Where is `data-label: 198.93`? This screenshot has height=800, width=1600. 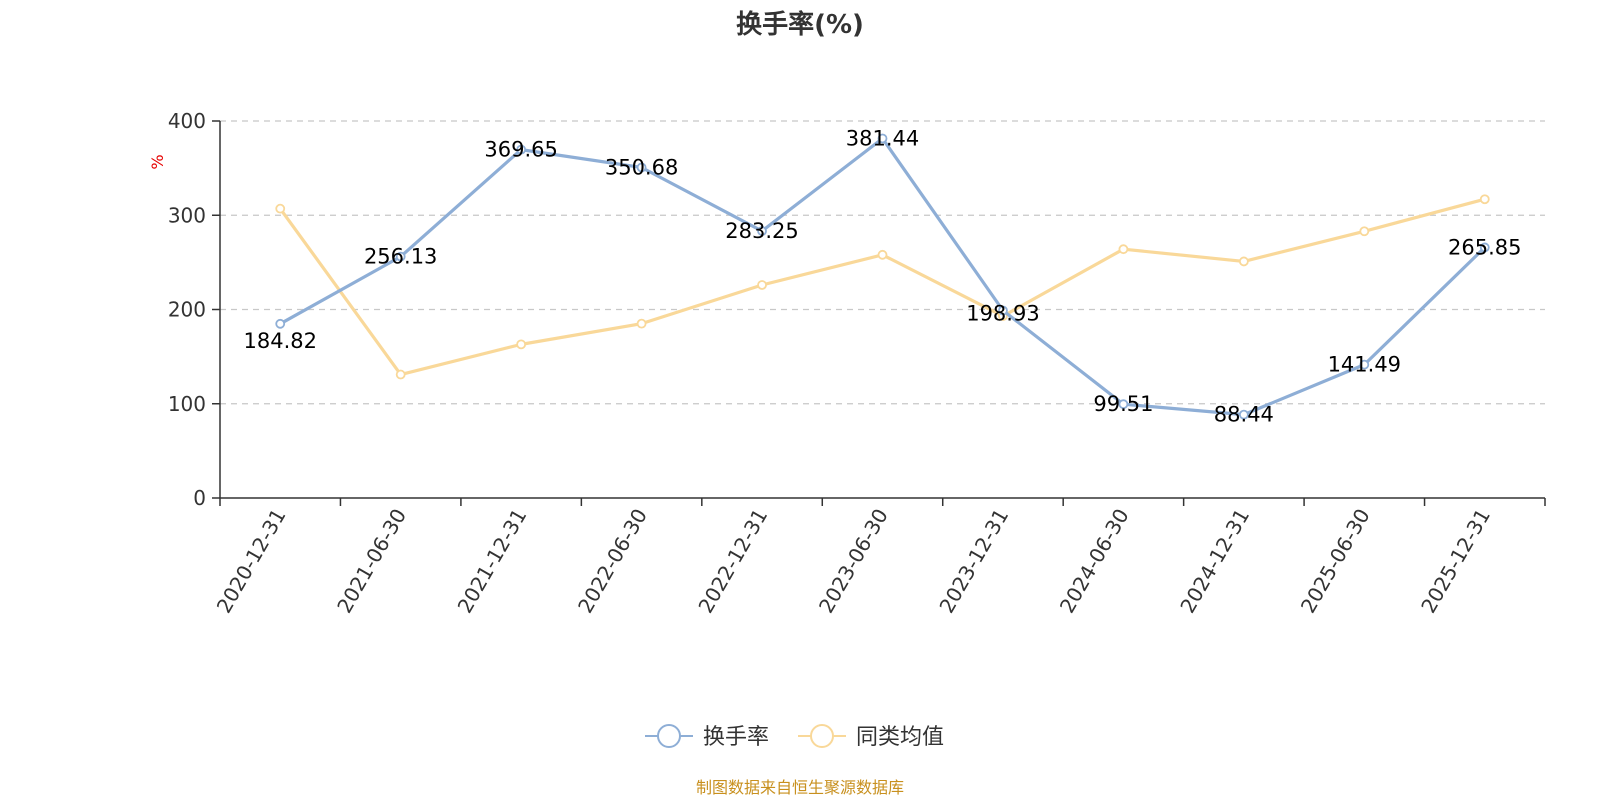 data-label: 198.93 is located at coordinates (1002, 314).